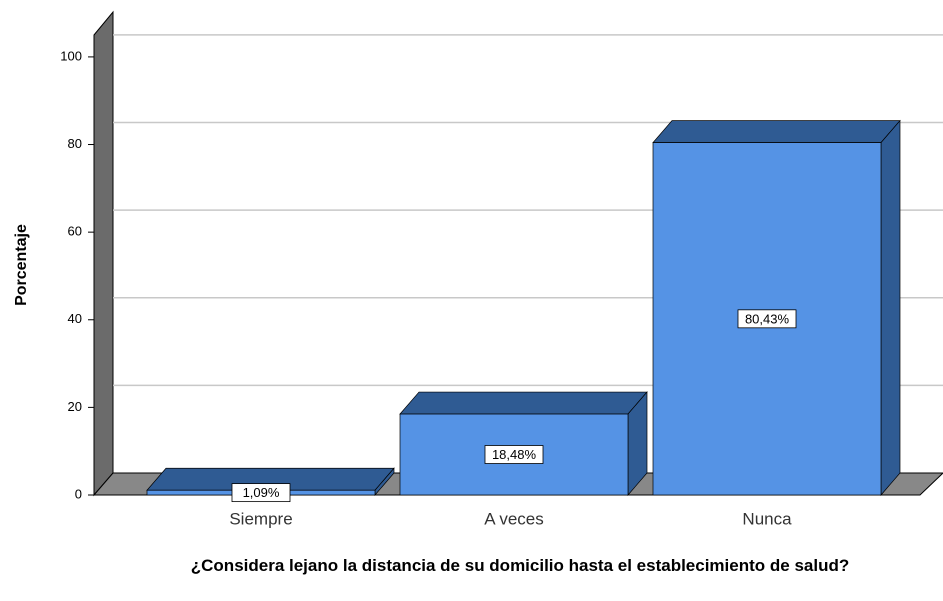 Image resolution: width=943 pixels, height=601 pixels. Describe the element at coordinates (514, 518) in the screenshot. I see `x-tick-label: A veces` at that location.